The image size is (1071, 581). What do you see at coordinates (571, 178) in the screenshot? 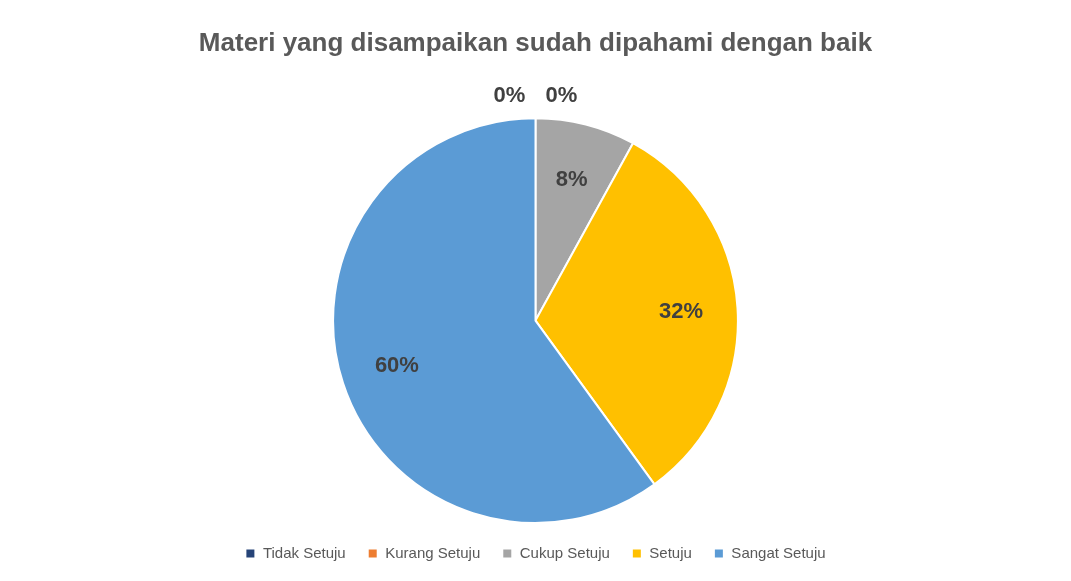
I see `data-label: 8%` at bounding box center [571, 178].